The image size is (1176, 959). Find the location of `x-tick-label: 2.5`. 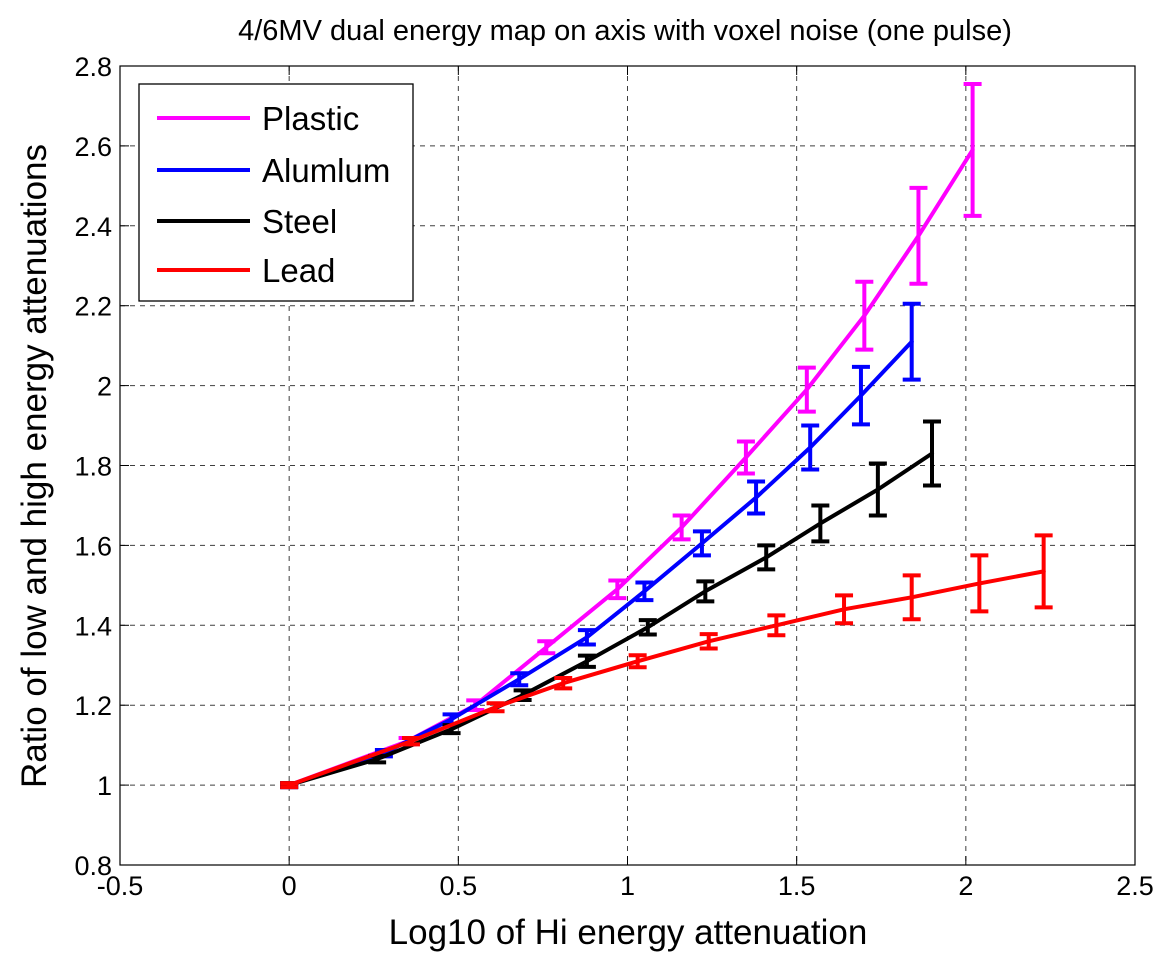

x-tick-label: 2.5 is located at coordinates (1135, 886).